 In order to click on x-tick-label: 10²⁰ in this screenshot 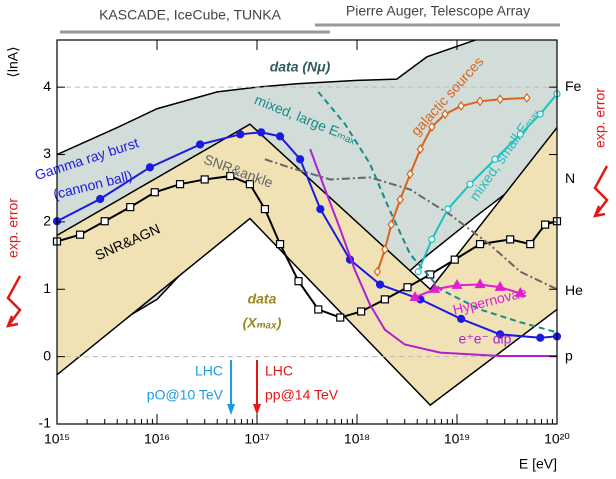, I will do `click(557, 439)`.